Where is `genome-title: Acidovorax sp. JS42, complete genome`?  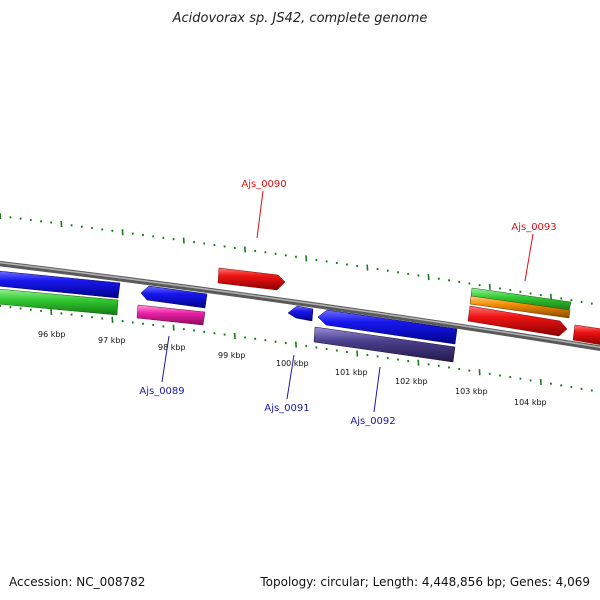
genome-title: Acidovorax sp. JS42, complete genome is located at coordinates (300, 18).